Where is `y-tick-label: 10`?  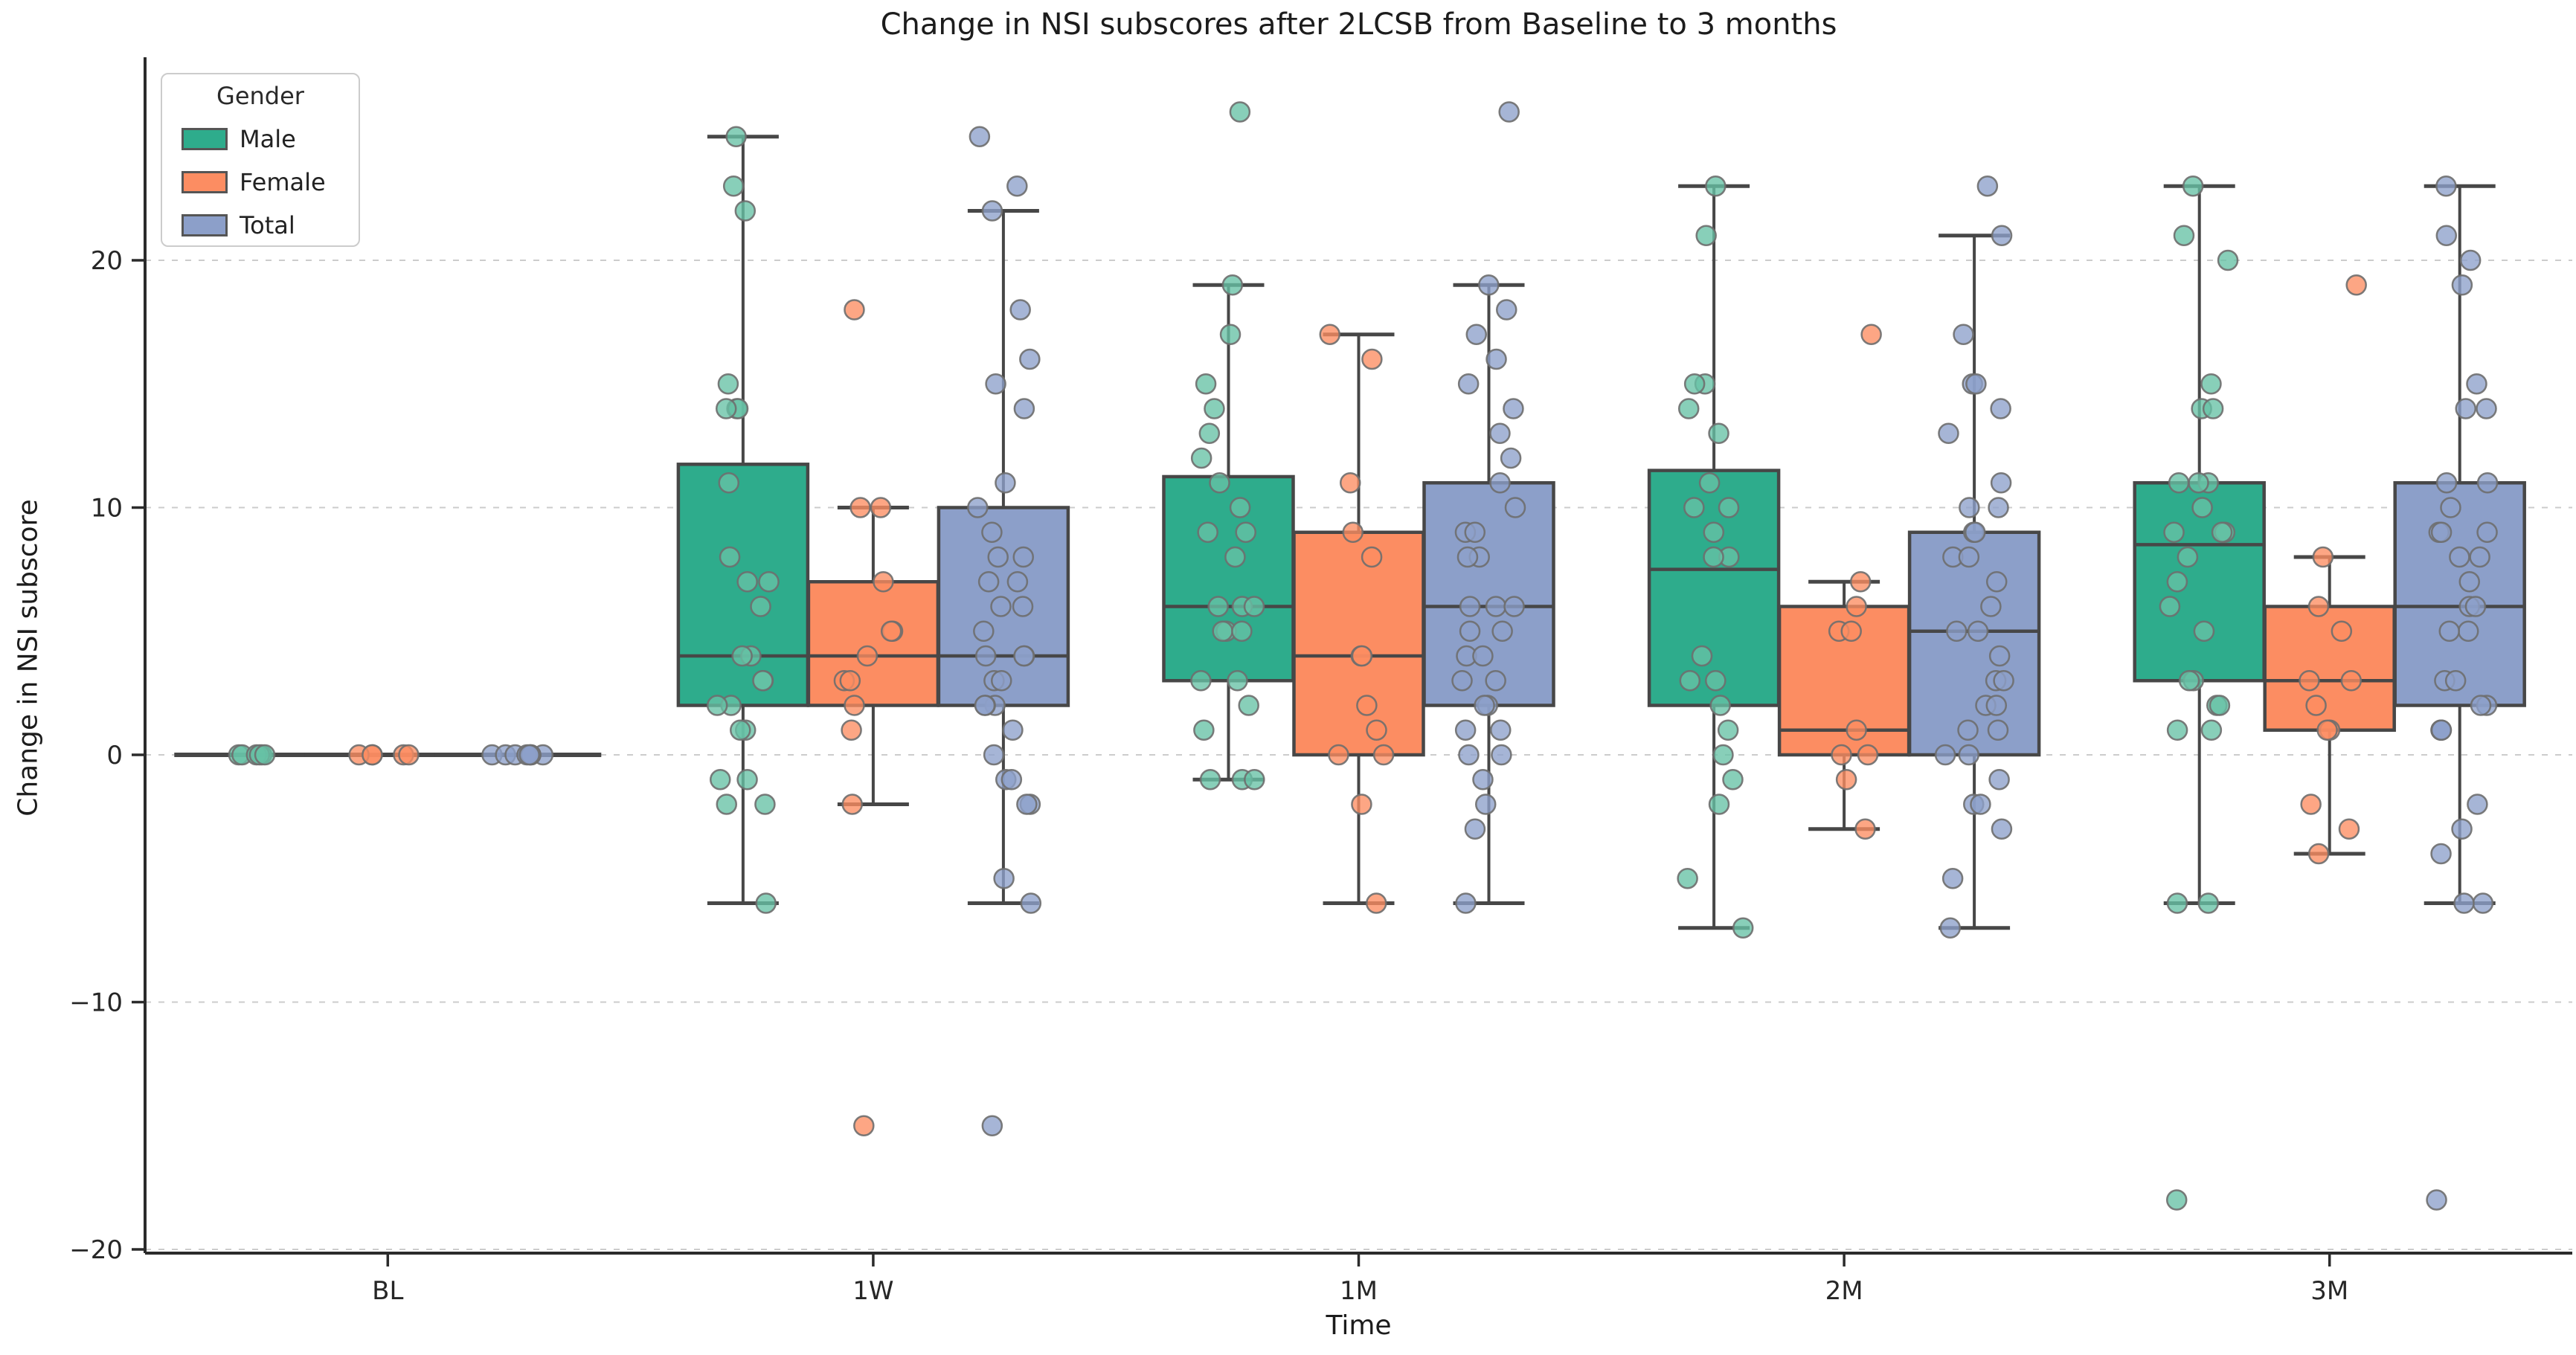 y-tick-label: 10 is located at coordinates (107, 509).